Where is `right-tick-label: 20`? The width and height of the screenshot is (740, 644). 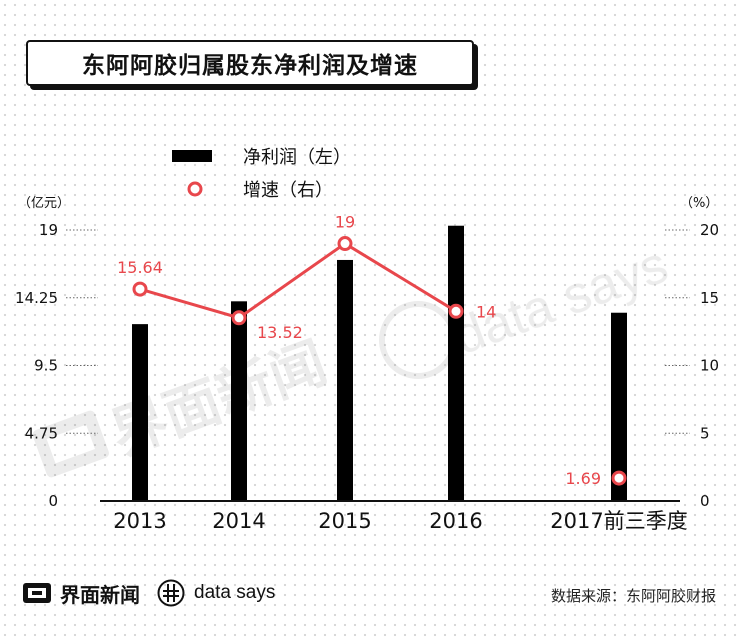
right-tick-label: 20 is located at coordinates (709, 230).